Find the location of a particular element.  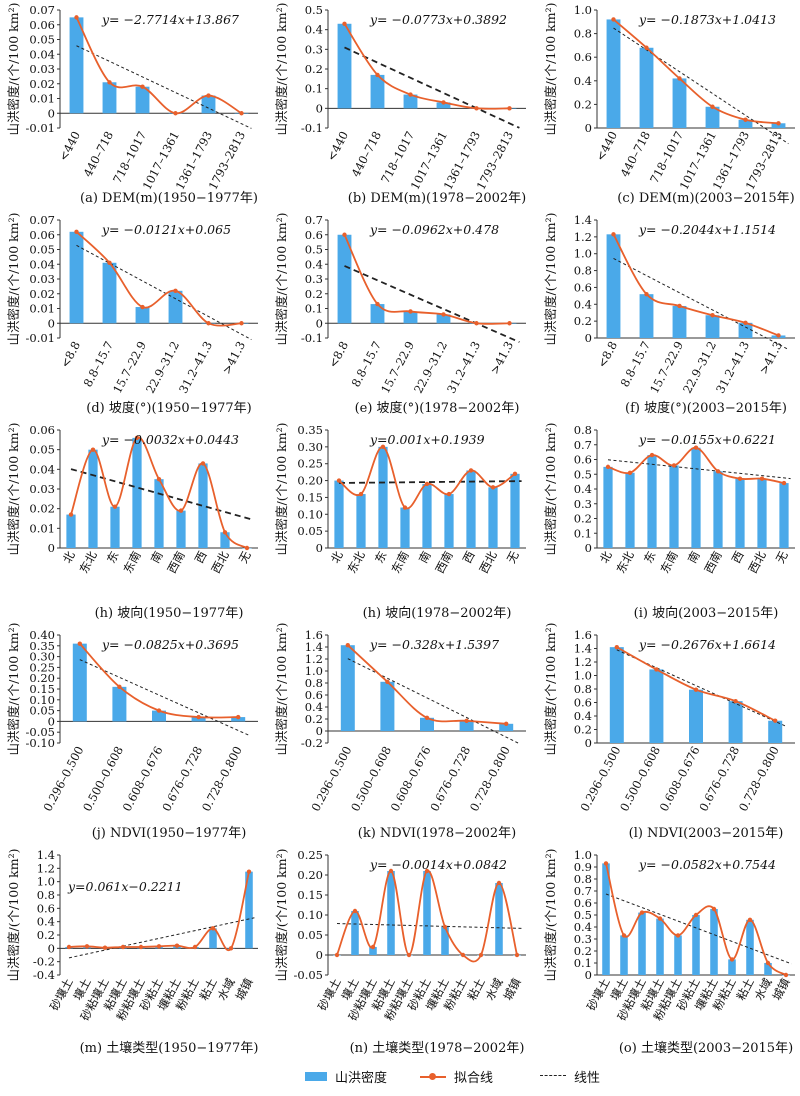

x-tick-label: 南 is located at coordinates (694, 557).